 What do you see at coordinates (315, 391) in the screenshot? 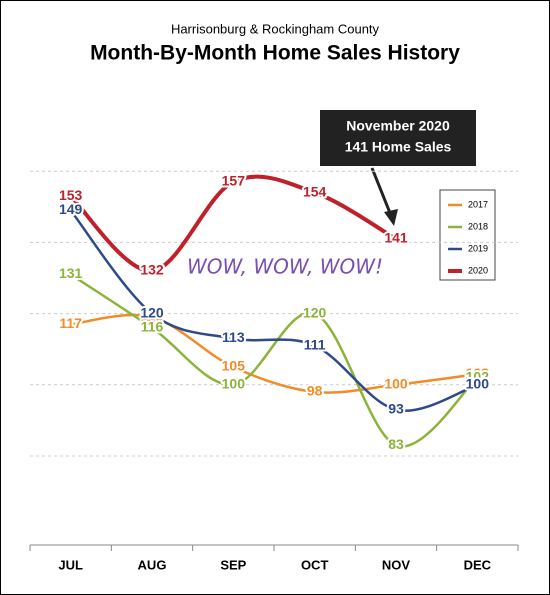
I see `value-label: 98` at bounding box center [315, 391].